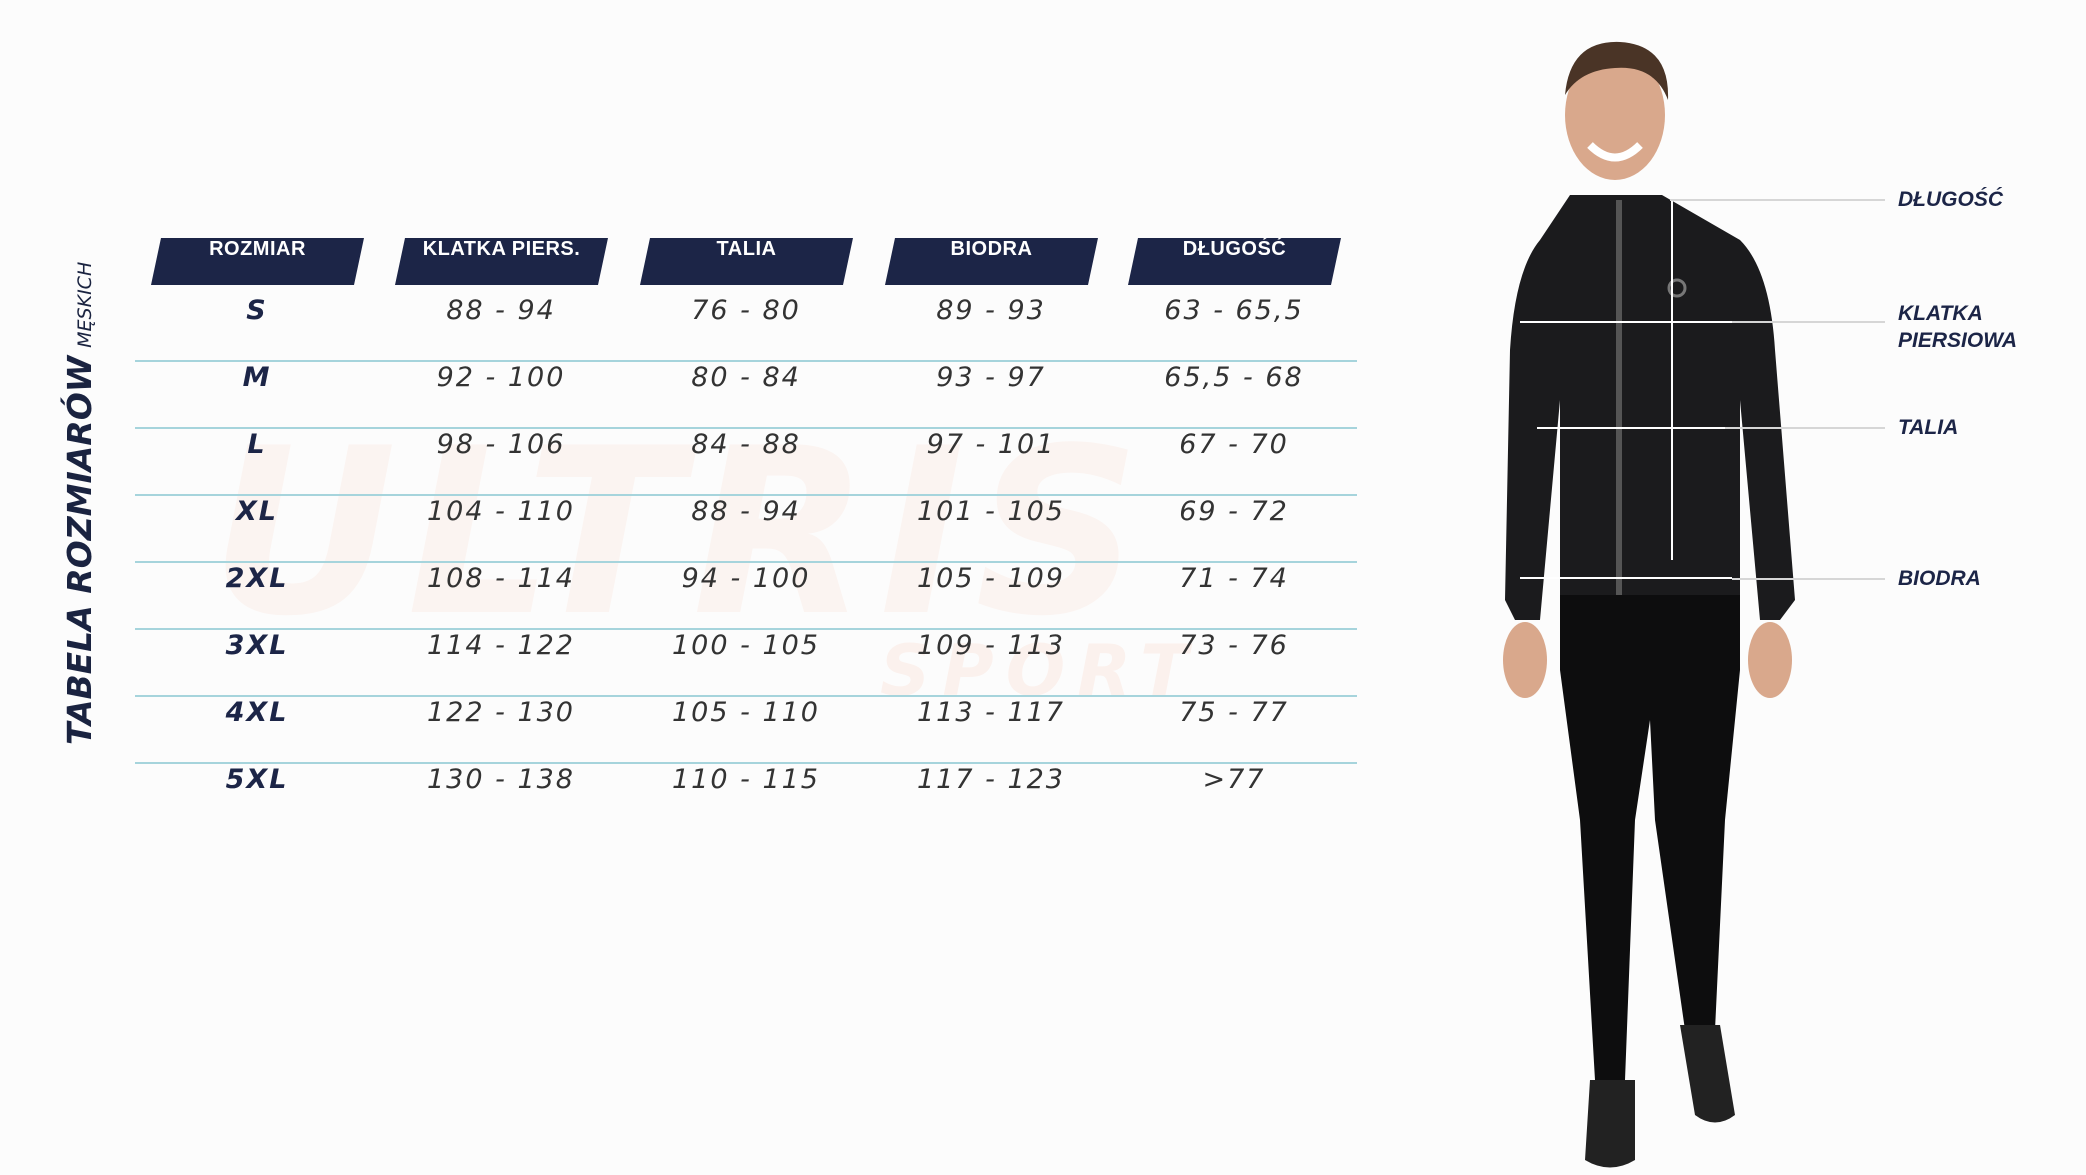  I want to click on cell-chest: 98 - 106, so click(501, 444).